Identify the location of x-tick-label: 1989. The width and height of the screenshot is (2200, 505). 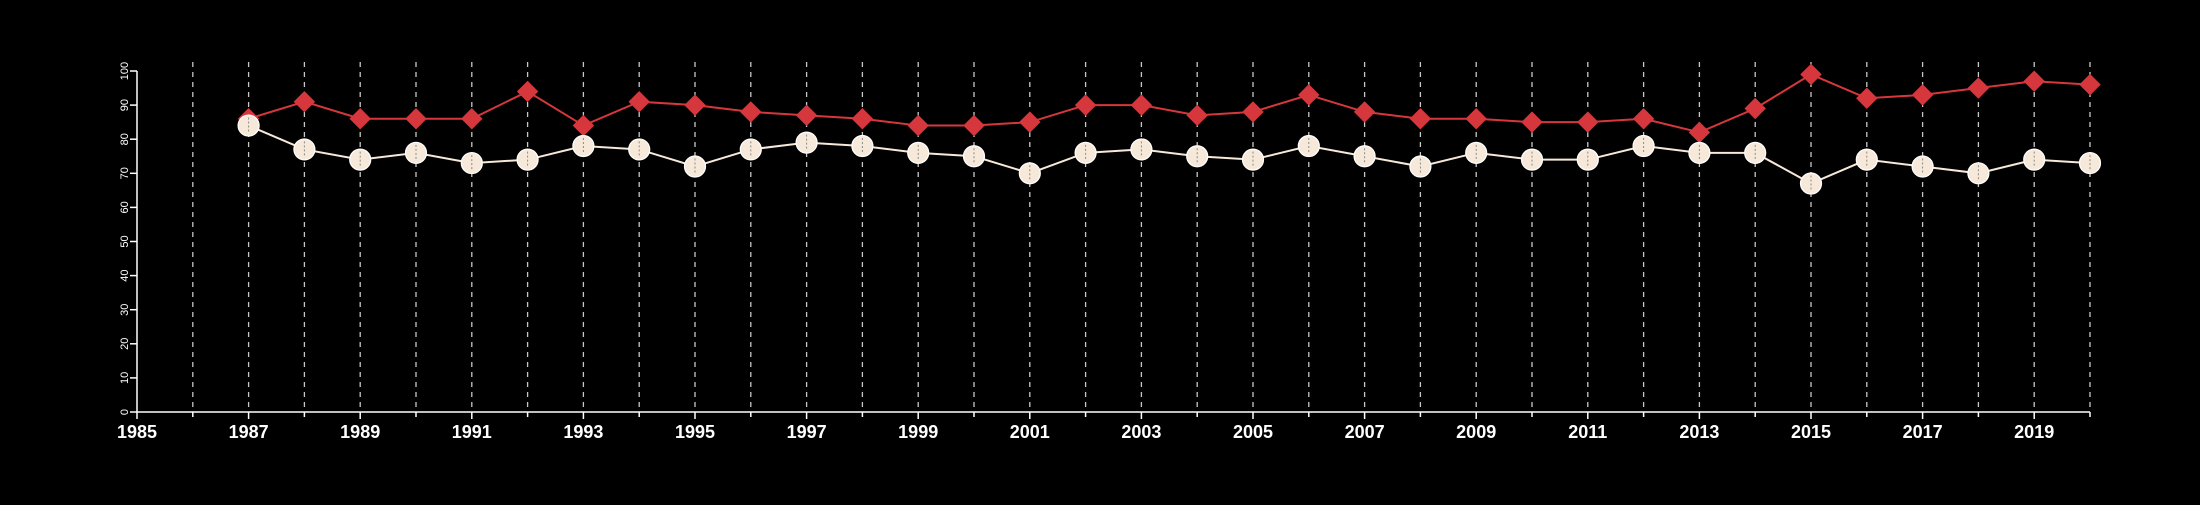
(360, 432).